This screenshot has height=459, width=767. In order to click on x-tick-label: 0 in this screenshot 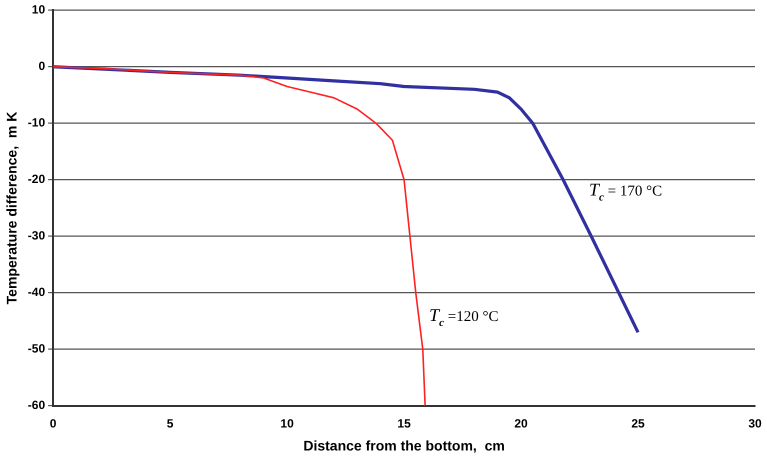, I will do `click(53, 423)`.